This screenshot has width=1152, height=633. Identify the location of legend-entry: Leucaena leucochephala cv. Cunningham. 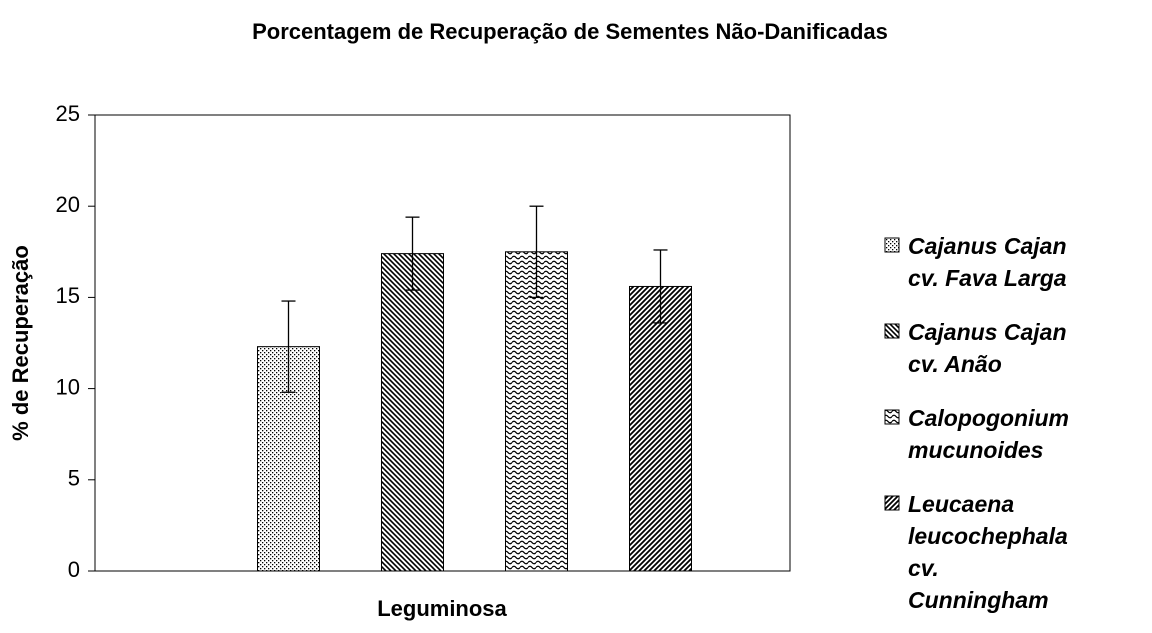
(979, 552).